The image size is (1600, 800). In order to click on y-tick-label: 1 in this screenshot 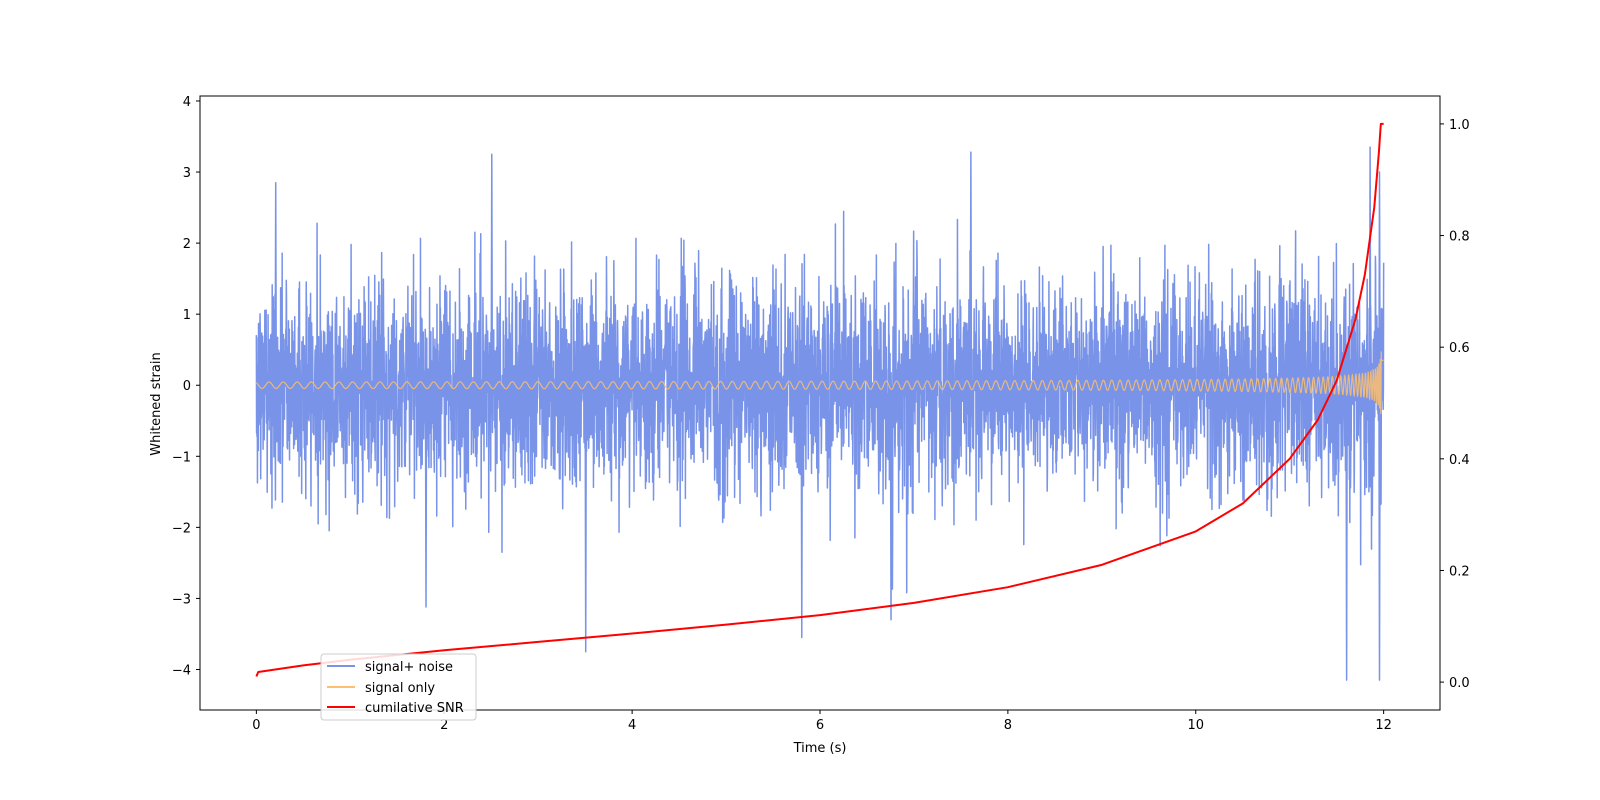, I will do `click(187, 315)`.